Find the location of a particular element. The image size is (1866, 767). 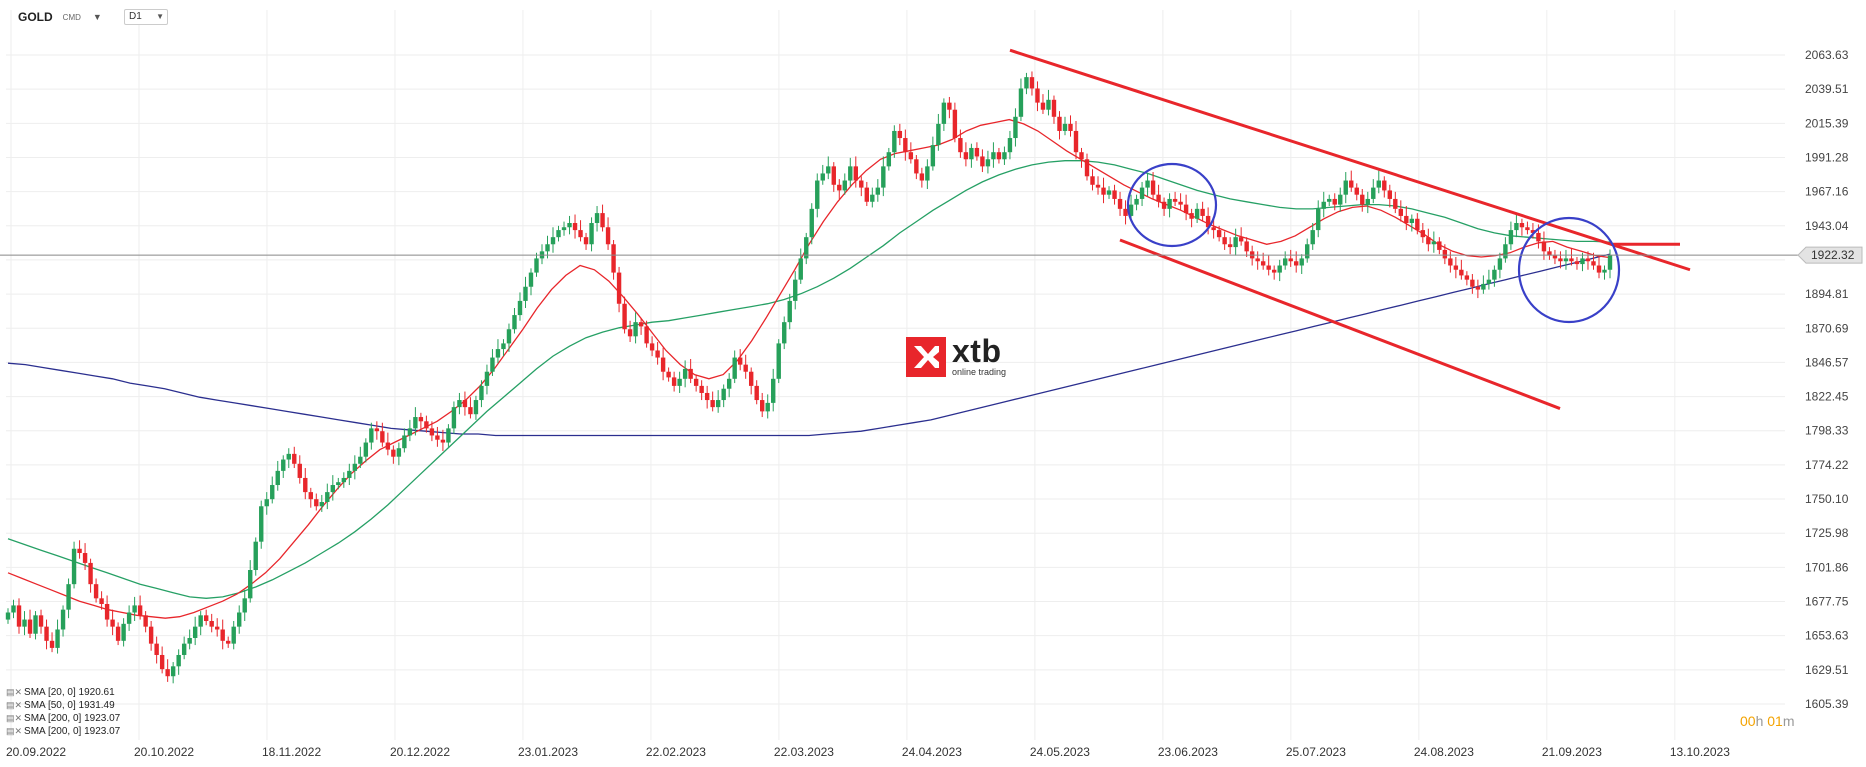

symbol-selector: GOLD CMD ▼ is located at coordinates (60, 17).